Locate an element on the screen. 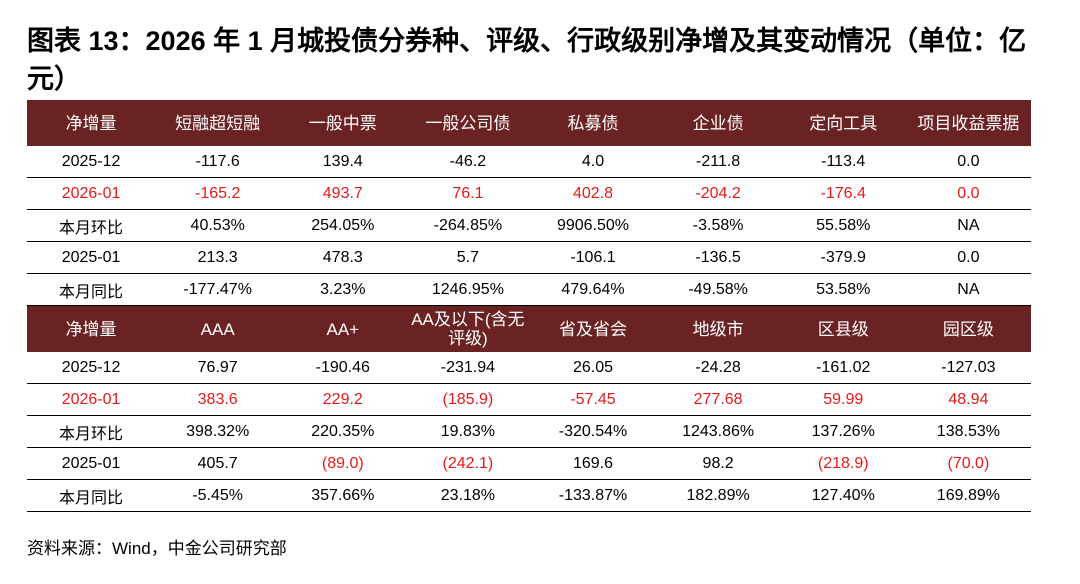 The height and width of the screenshot is (584, 1080). table-cell: 55.58% is located at coordinates (843, 225).